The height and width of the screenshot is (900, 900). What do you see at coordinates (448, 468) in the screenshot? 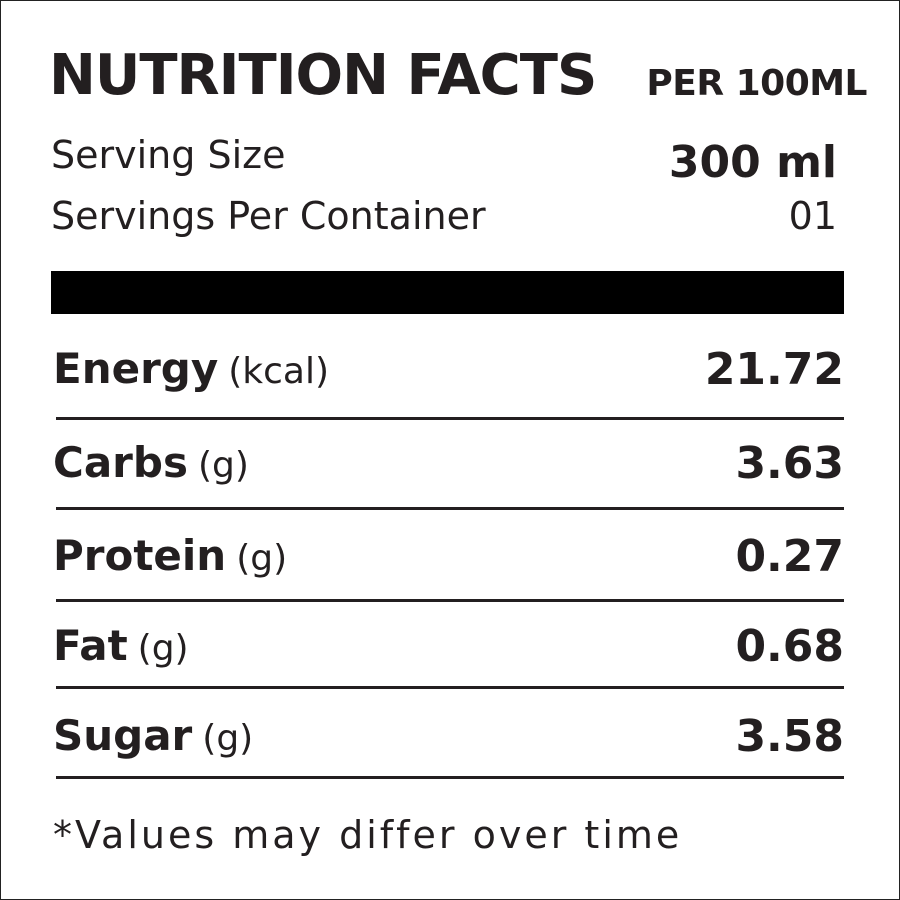
I see `nutrient-row: Carbs (g) 3.63` at bounding box center [448, 468].